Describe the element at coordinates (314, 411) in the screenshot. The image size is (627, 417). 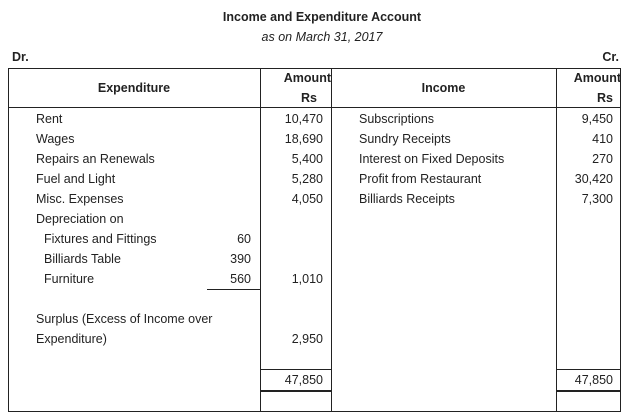
I see `table-bottom-border` at that location.